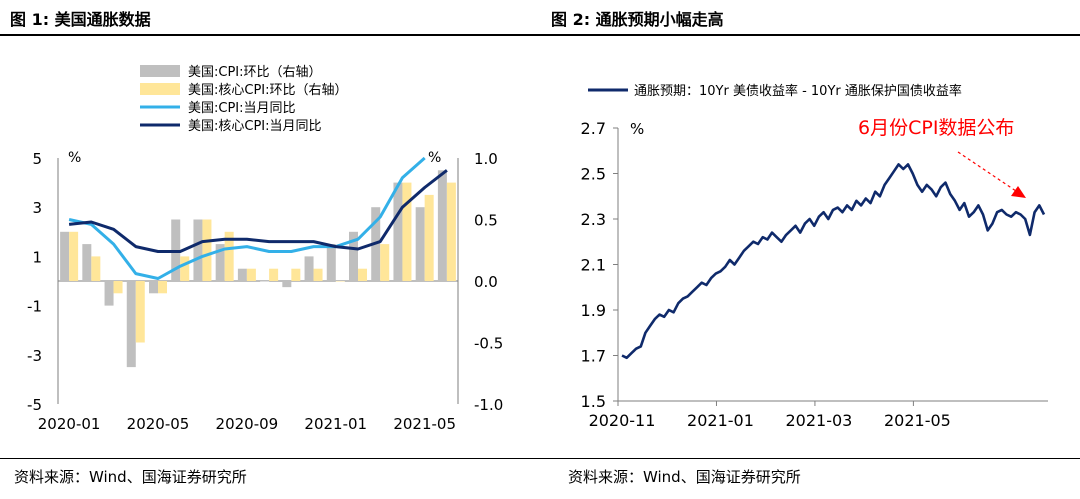 Image resolution: width=1080 pixels, height=499 pixels. Describe the element at coordinates (74, 158) in the screenshot. I see `left-unit-label: %` at that location.